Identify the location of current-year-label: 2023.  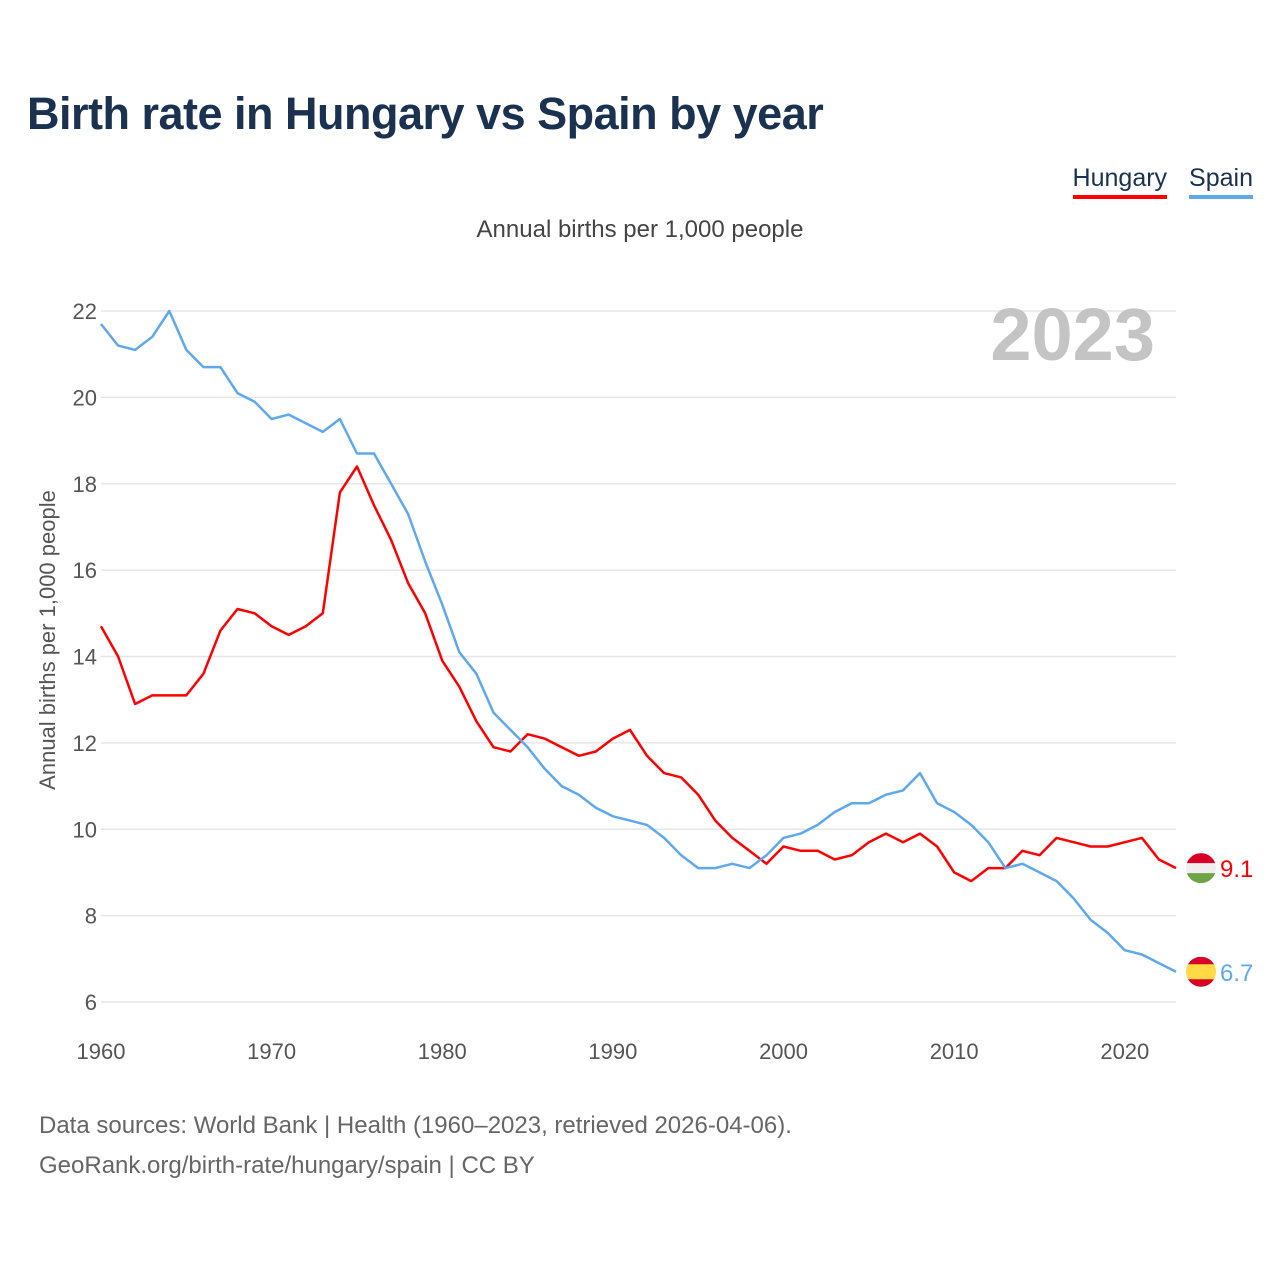
(1072, 334).